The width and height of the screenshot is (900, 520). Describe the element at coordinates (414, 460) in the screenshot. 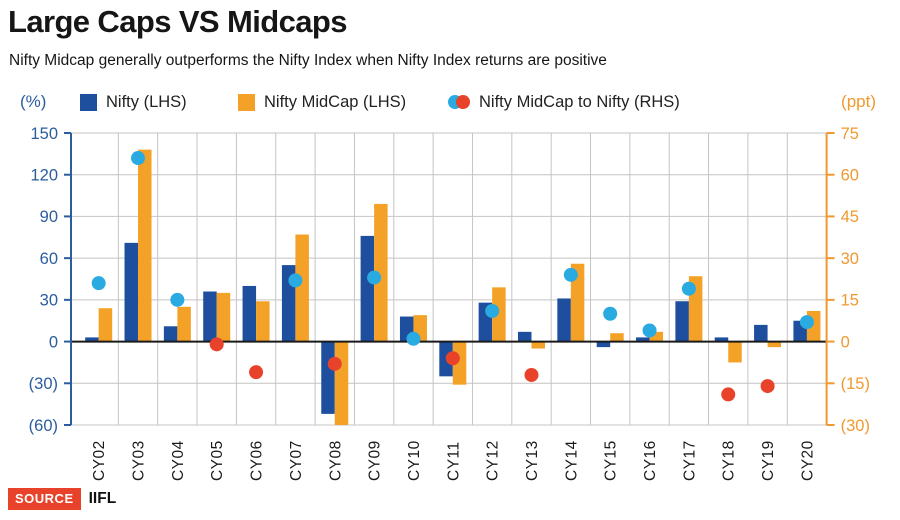

I see `x-tick-label-CY10: CY10` at that location.